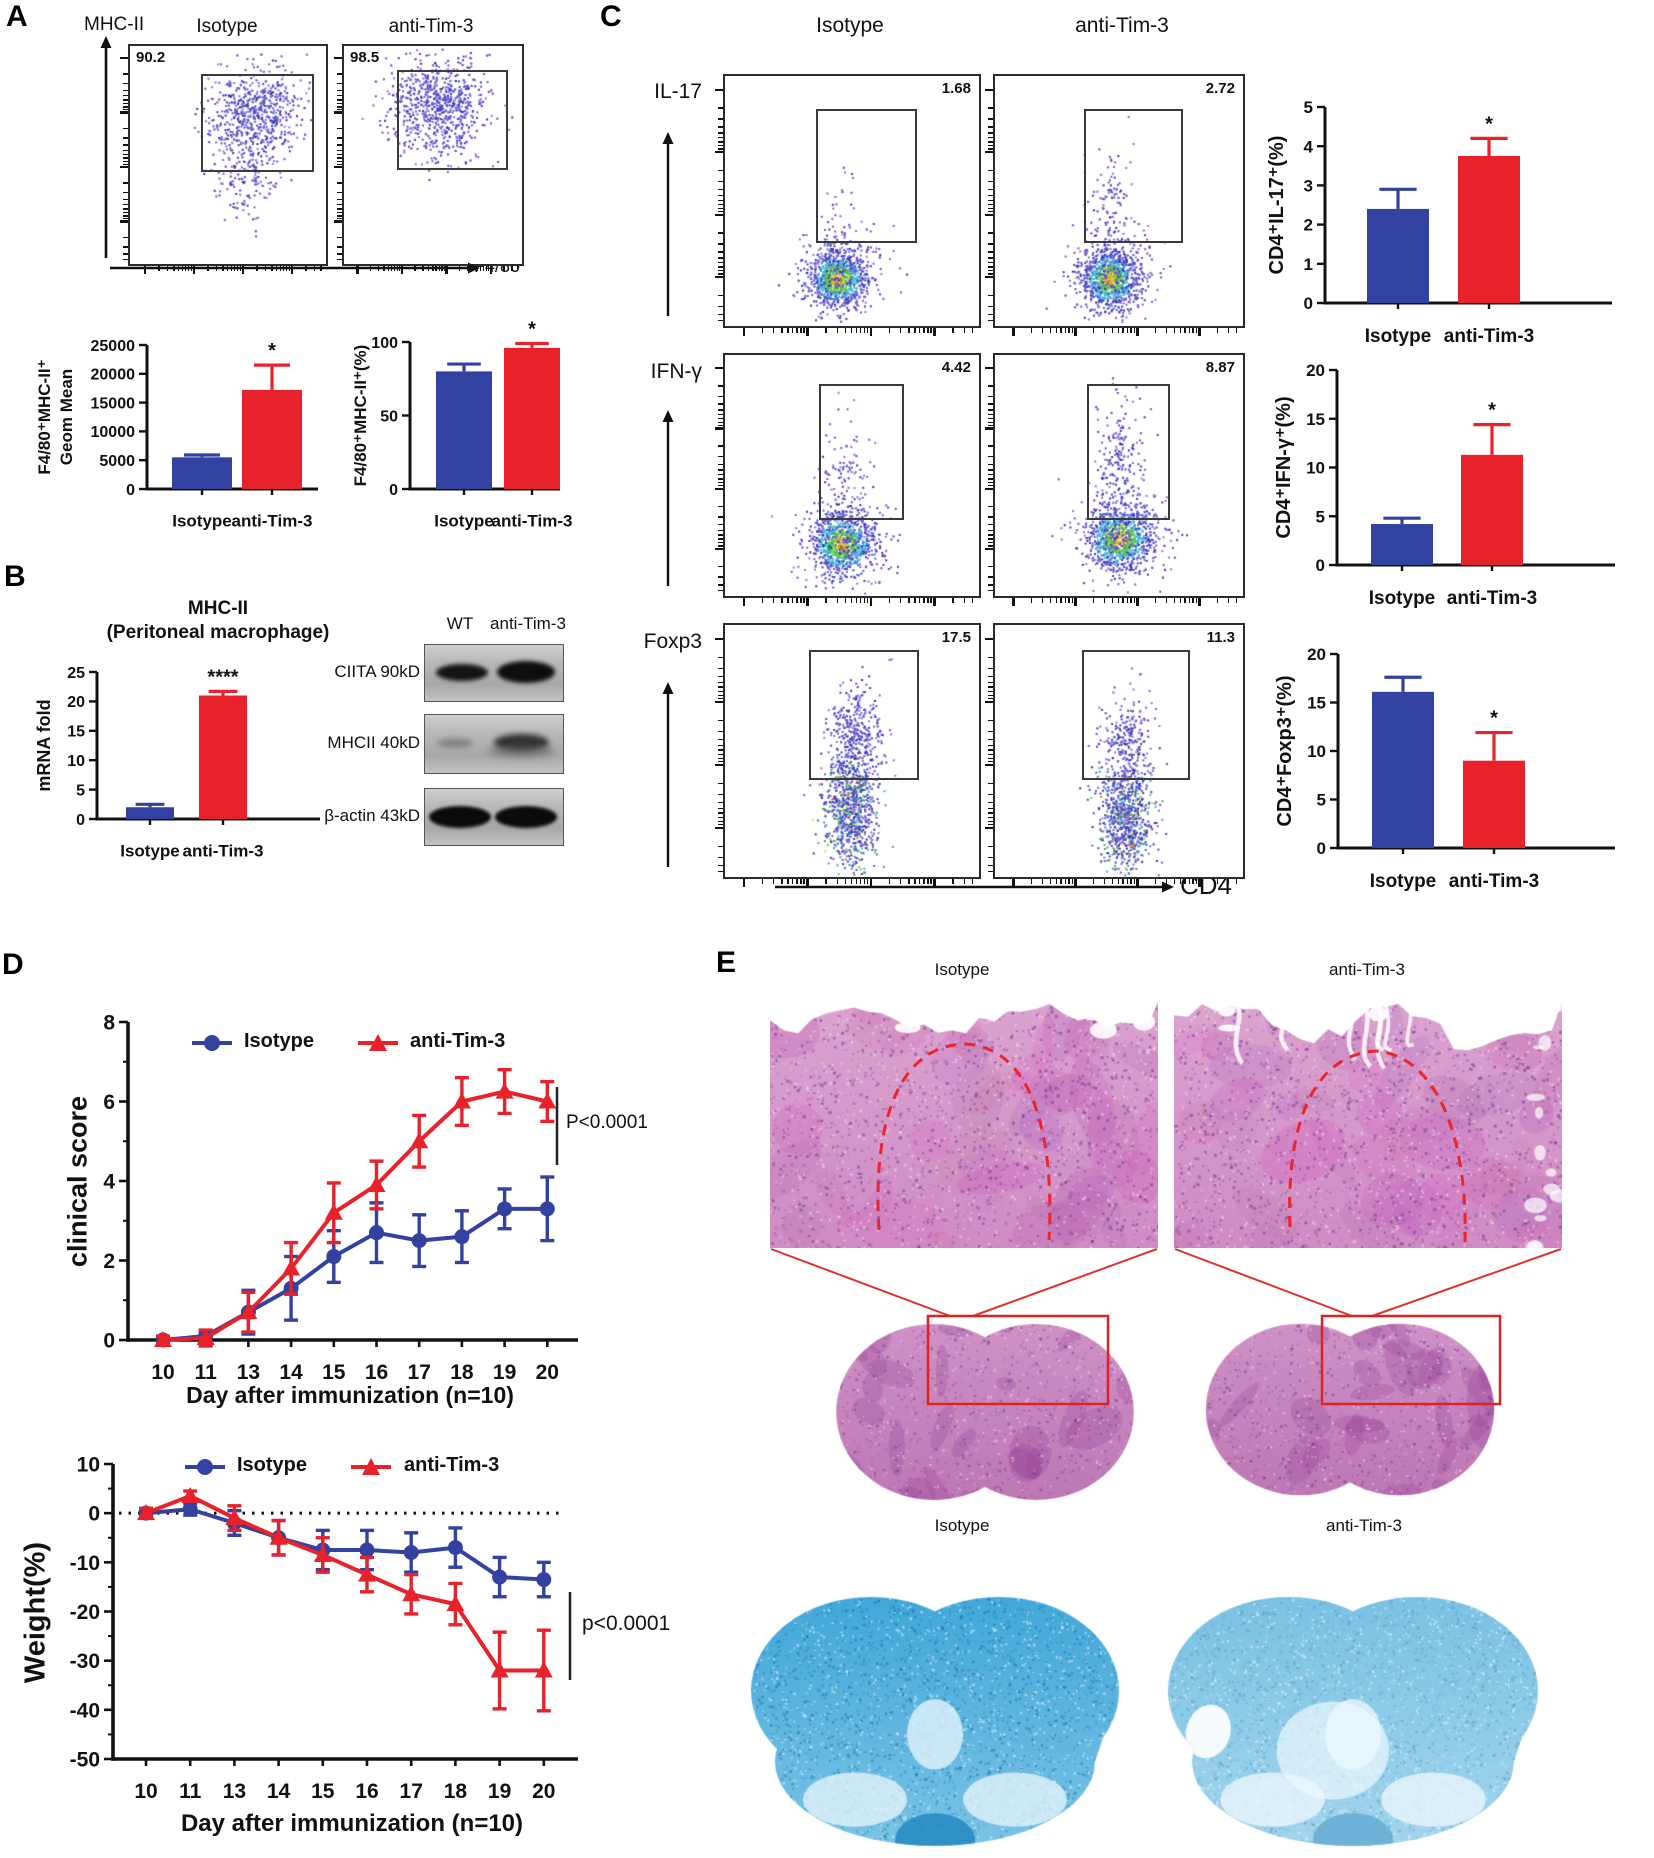 Image resolution: width=1654 pixels, height=1858 pixels. What do you see at coordinates (1308, 107) in the screenshot?
I see `svg-text: 5` at bounding box center [1308, 107].